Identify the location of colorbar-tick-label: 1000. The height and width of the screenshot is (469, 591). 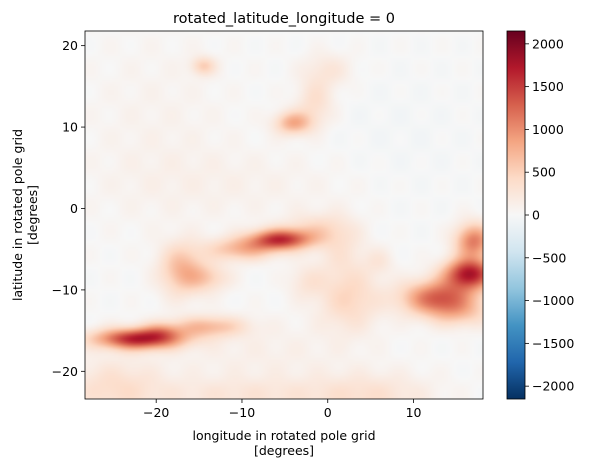
(548, 129).